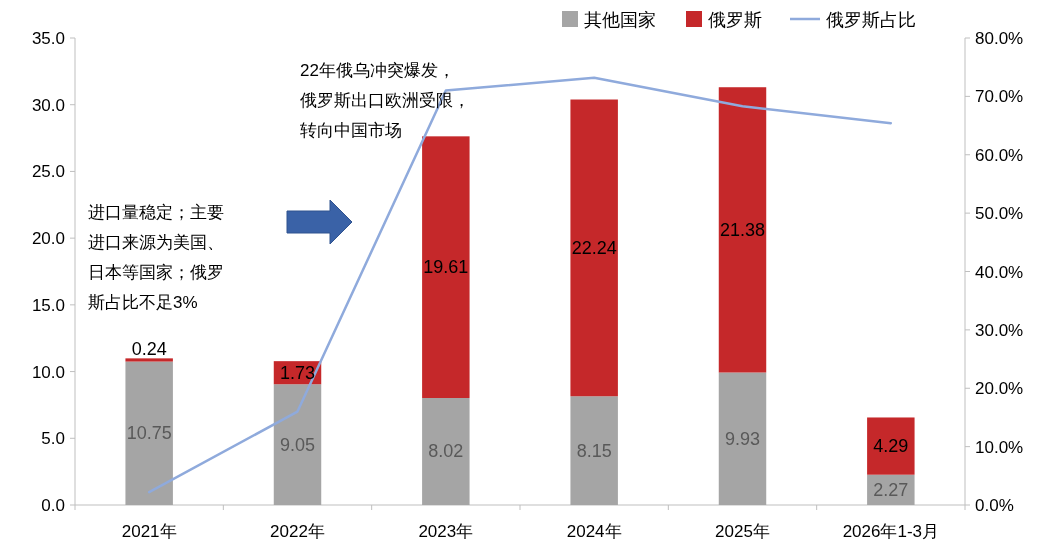  I want to click on x-tick-label: 2021年, so click(149, 531).